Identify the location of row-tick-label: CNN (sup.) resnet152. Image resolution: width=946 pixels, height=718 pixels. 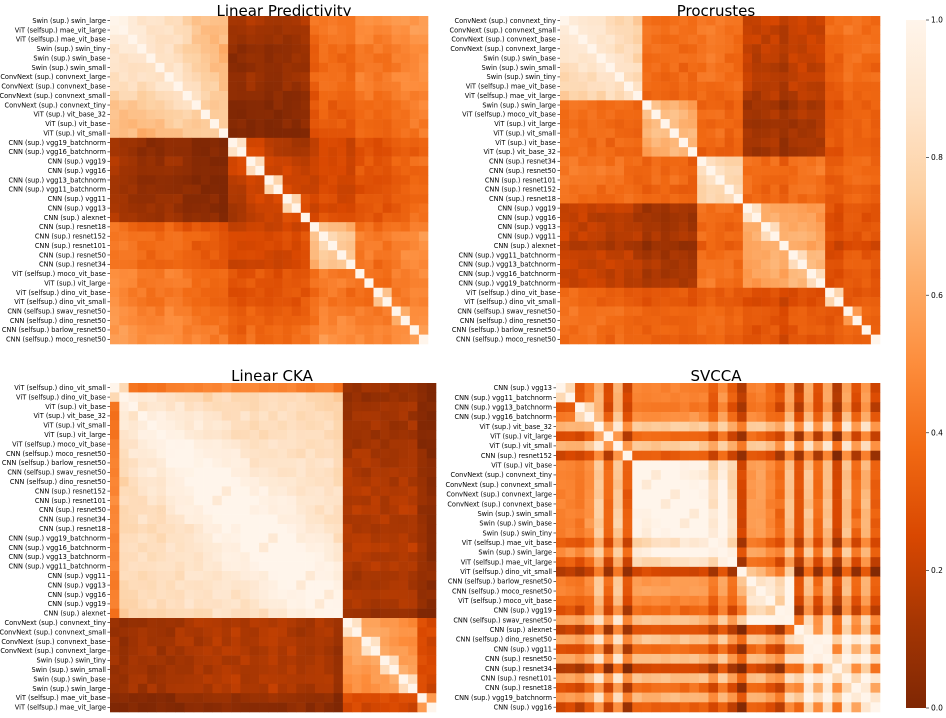
(70, 491).